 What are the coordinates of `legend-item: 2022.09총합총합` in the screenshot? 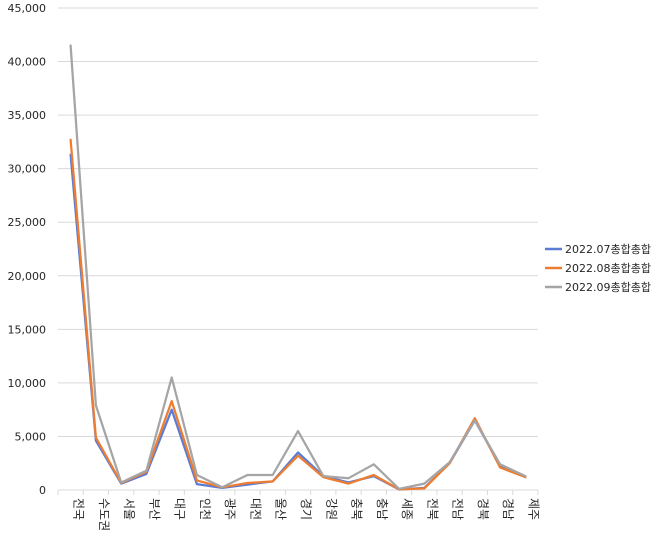 It's located at (598, 287).